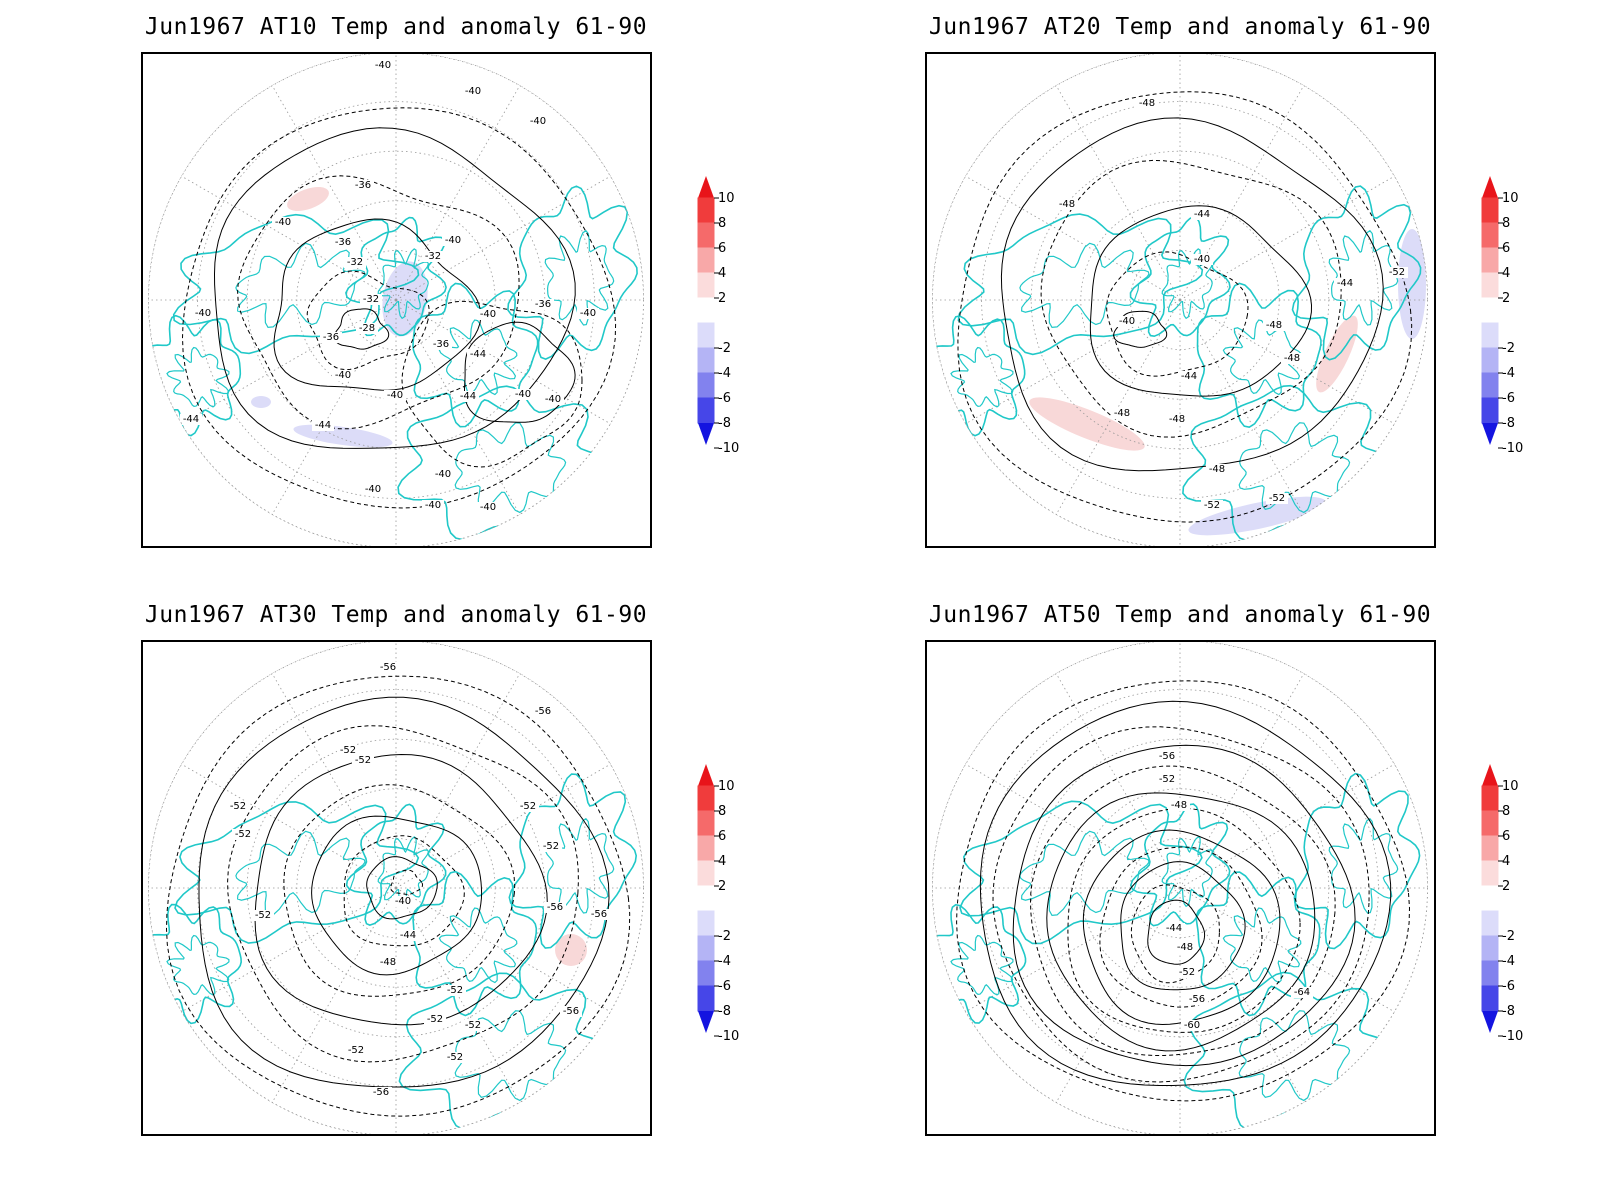 The width and height of the screenshot is (1600, 1200). Describe the element at coordinates (367, 328) in the screenshot. I see `contour-label: -28` at that location.